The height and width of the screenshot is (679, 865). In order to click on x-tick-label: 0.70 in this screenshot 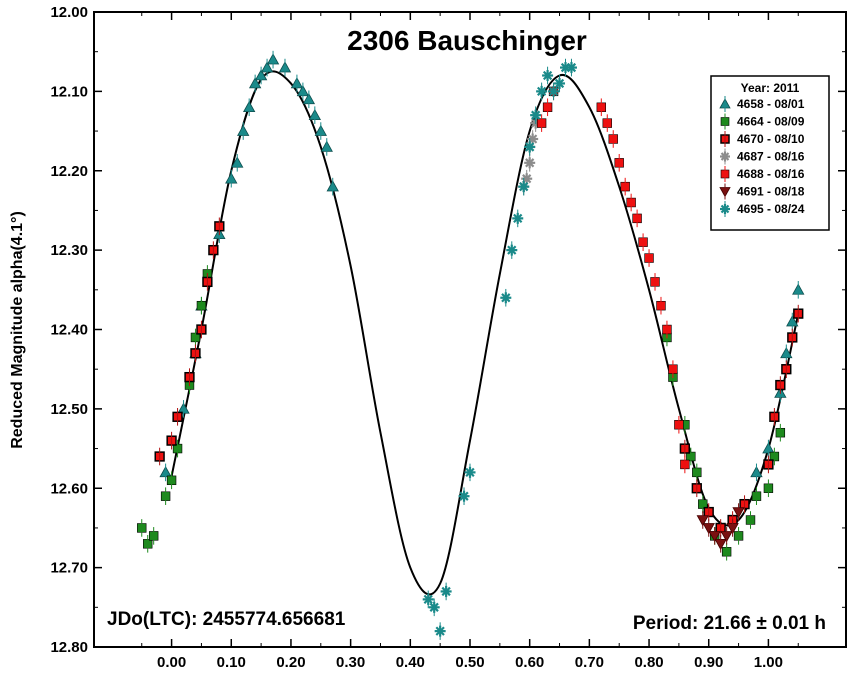, I will do `click(589, 662)`.